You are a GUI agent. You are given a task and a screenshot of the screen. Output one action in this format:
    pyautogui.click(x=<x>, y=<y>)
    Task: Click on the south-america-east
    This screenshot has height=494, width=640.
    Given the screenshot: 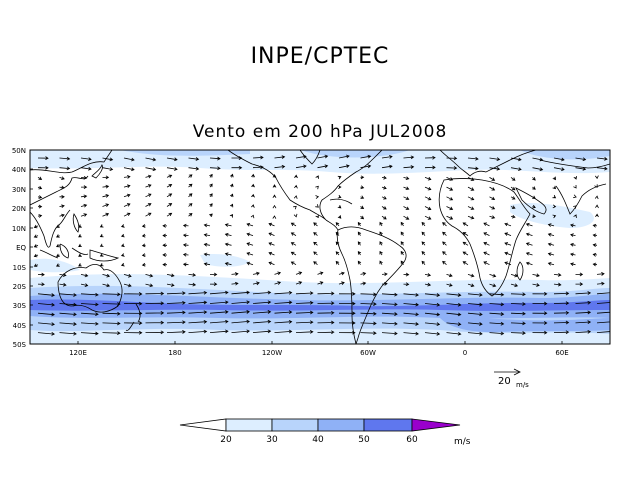 What is the action you would take?
    pyautogui.click(x=372, y=285)
    